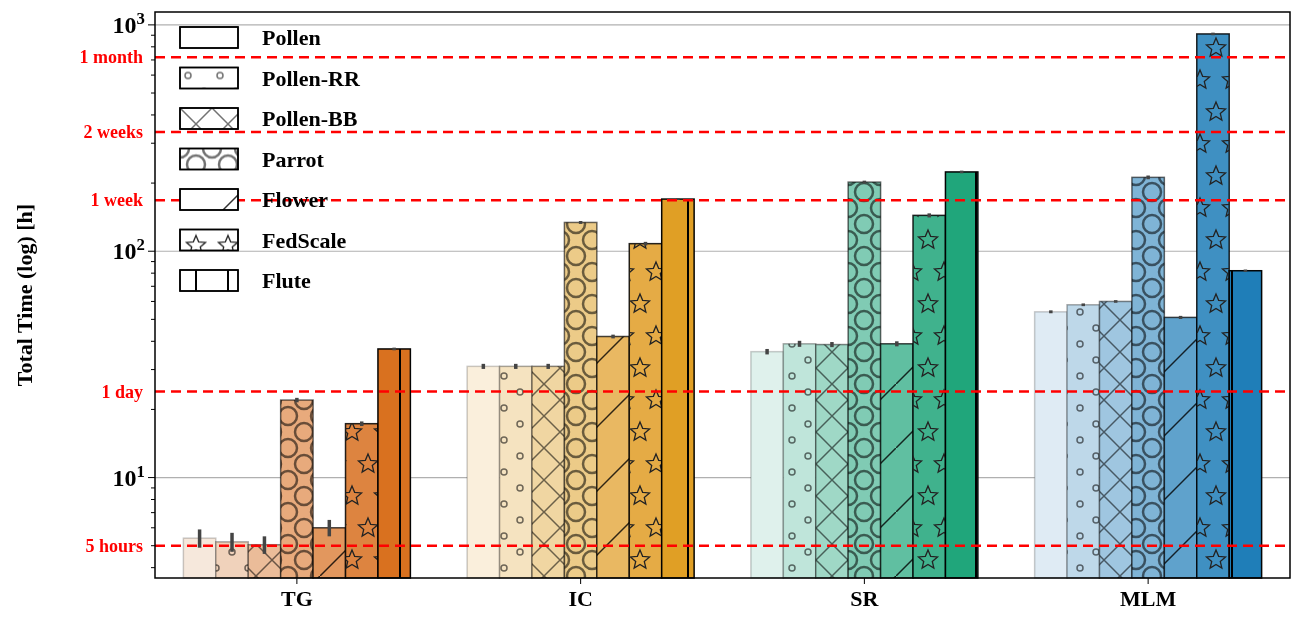 Image resolution: width=1302 pixels, height=619 pixels. Describe the element at coordinates (128, 23) in the screenshot. I see `y-tick-label: 10$^{3}$` at that location.